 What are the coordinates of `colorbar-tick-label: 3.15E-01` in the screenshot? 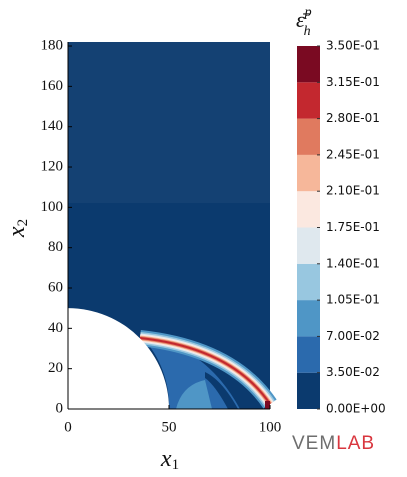 It's located at (353, 82).